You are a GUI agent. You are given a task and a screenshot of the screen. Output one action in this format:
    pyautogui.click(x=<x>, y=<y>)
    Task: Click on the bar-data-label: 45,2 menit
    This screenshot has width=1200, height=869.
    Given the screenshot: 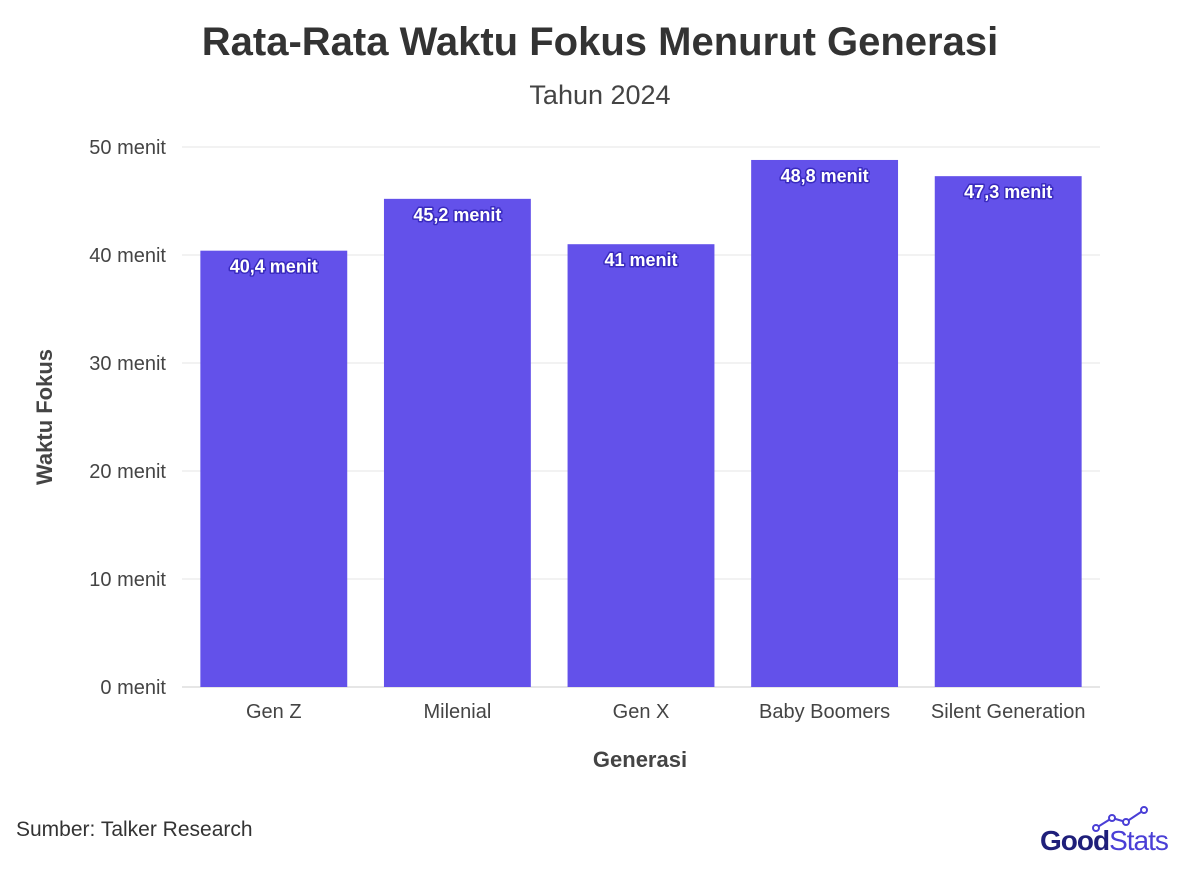 What is the action you would take?
    pyautogui.click(x=457, y=215)
    